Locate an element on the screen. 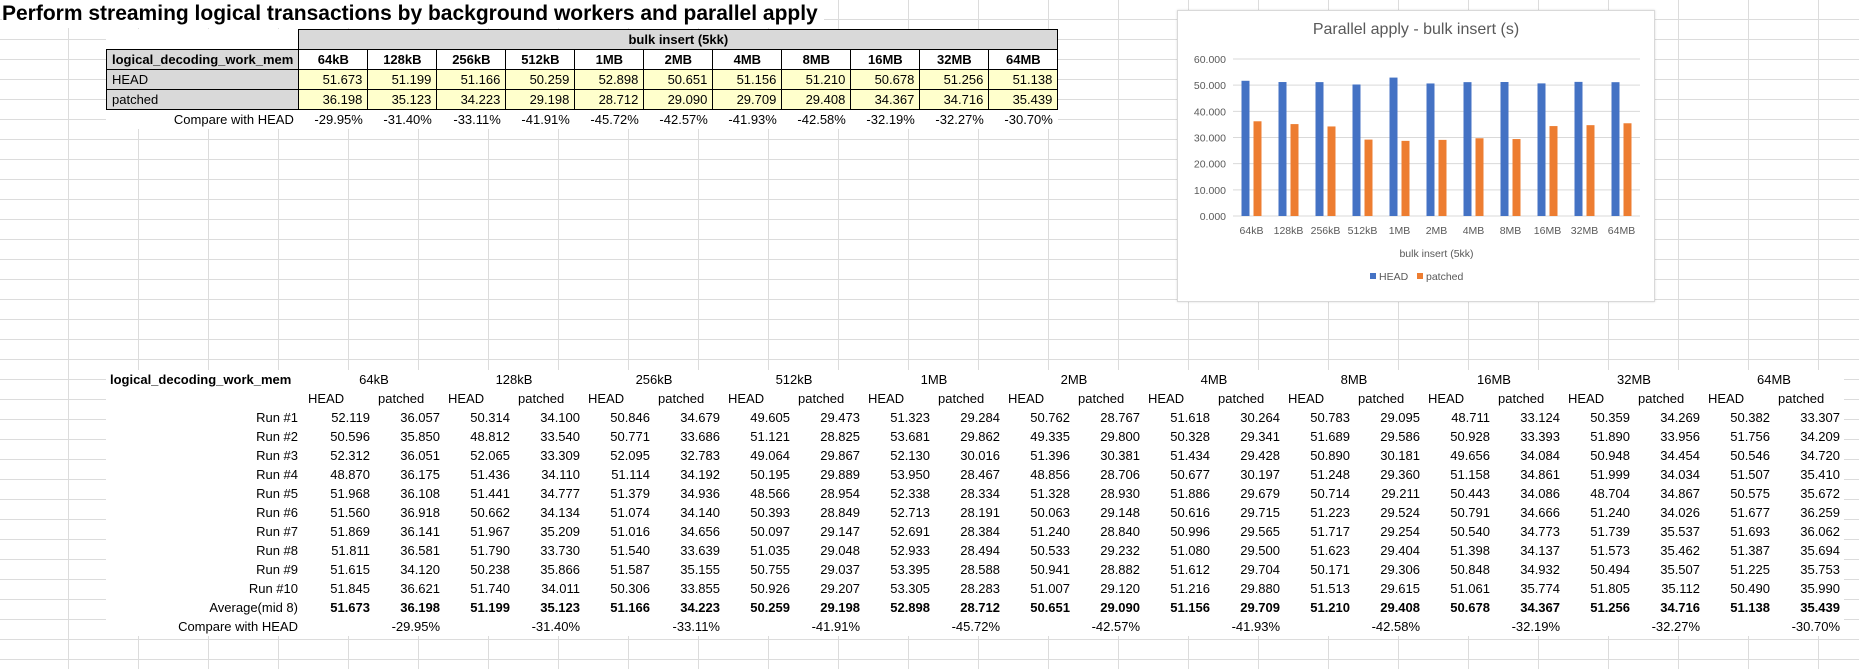 The height and width of the screenshot is (669, 1859). detail-value-cell: 36.062 is located at coordinates (1820, 531).